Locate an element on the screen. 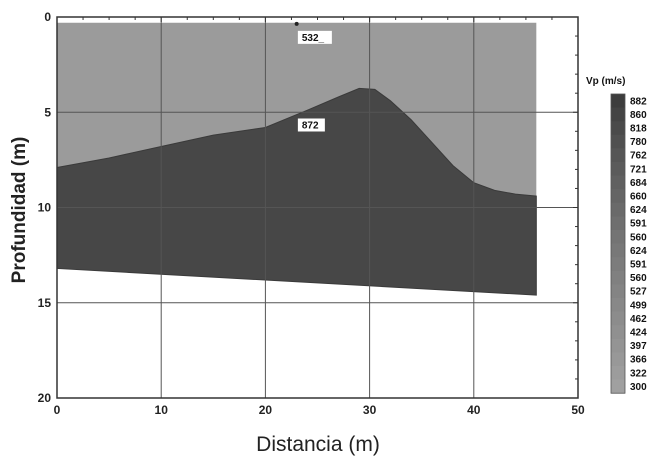 The image size is (653, 460). x-axis-label: Distancia (m) is located at coordinates (318, 444).